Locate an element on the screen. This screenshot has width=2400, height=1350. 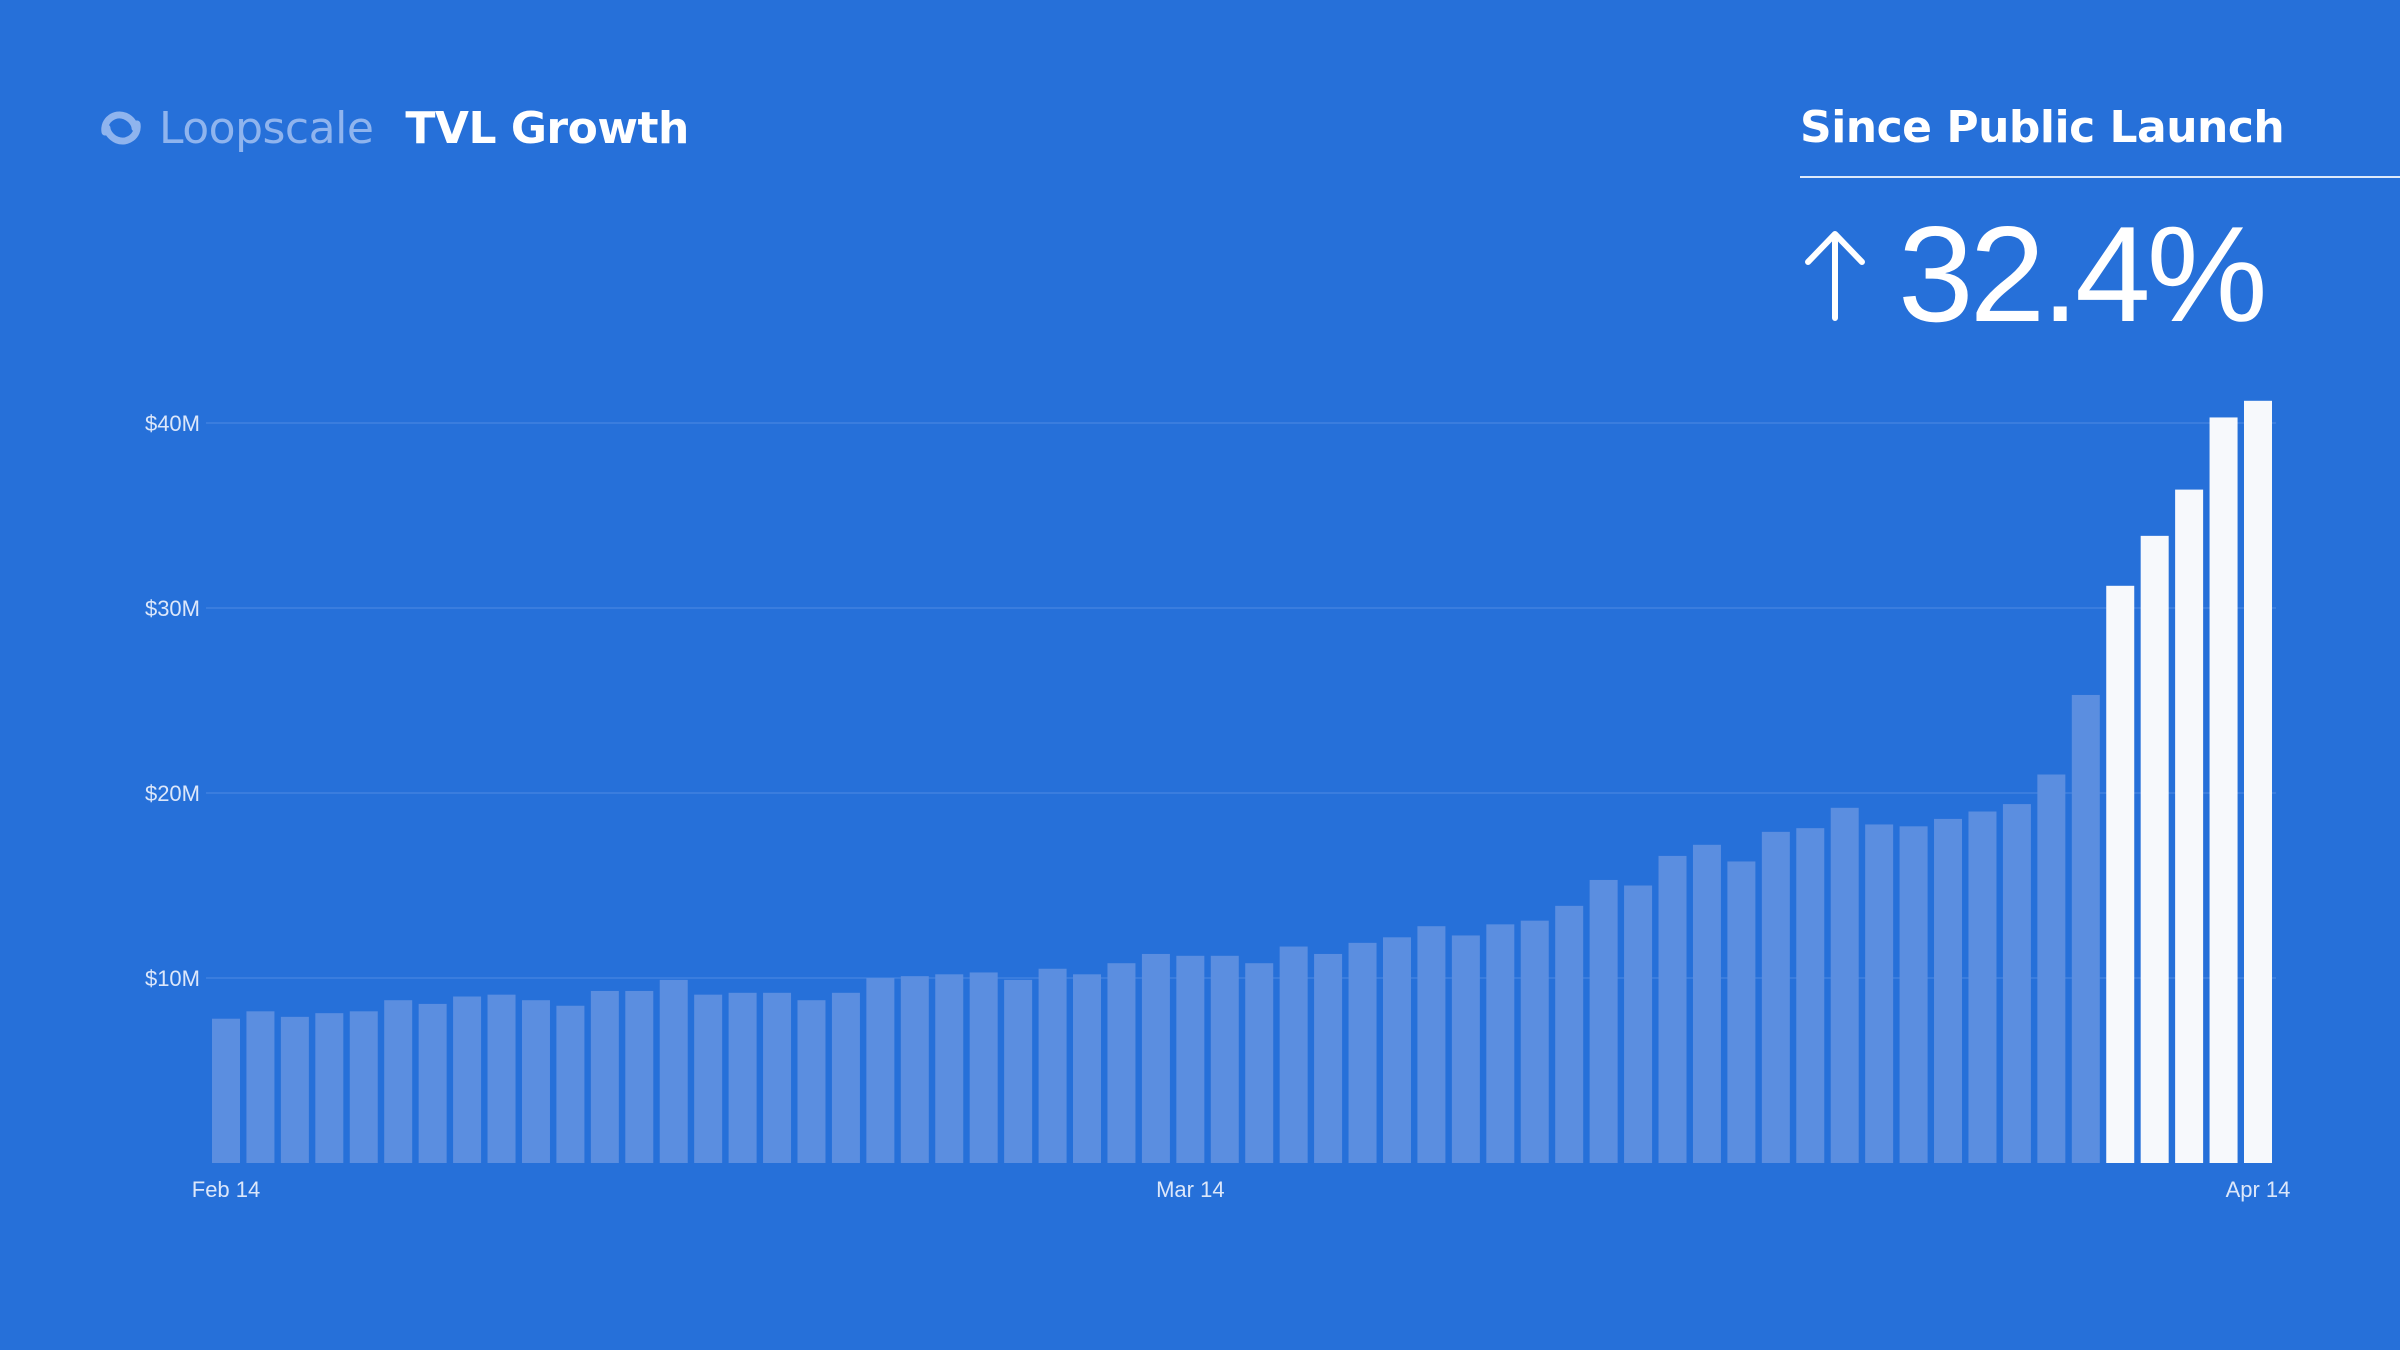
stat-panel: Since Public Launch 32.4% is located at coordinates (2100, 222).